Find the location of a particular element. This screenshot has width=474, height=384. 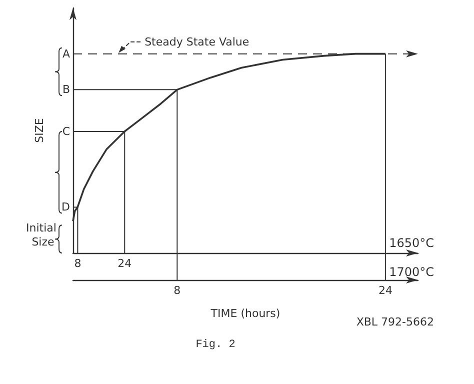

text: XBL 792-5662 is located at coordinates (395, 322).